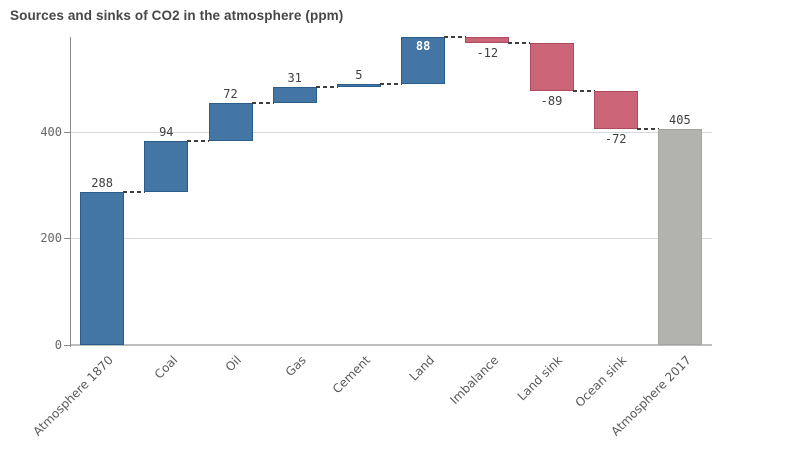 The image size is (800, 455). What do you see at coordinates (166, 166) in the screenshot?
I see `waterfall-bar-coal` at bounding box center [166, 166].